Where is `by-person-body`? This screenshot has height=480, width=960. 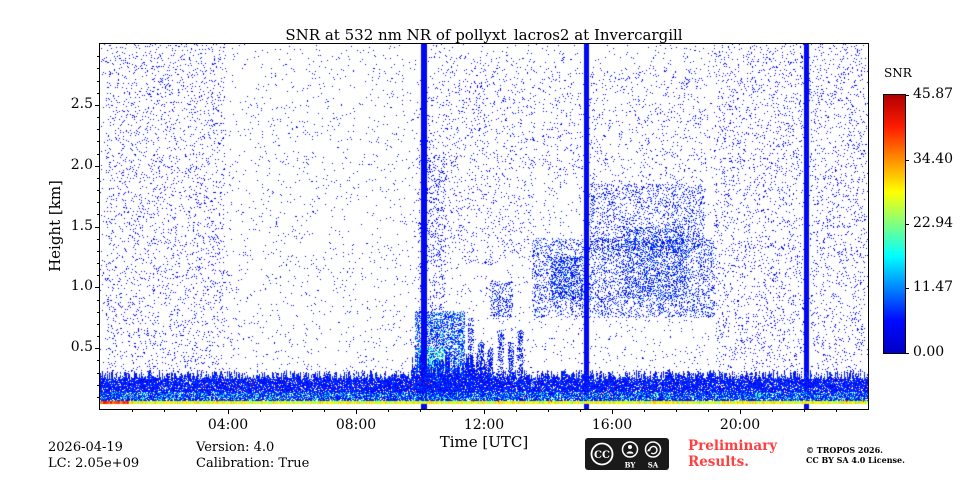
by-person-body is located at coordinates (630, 452).